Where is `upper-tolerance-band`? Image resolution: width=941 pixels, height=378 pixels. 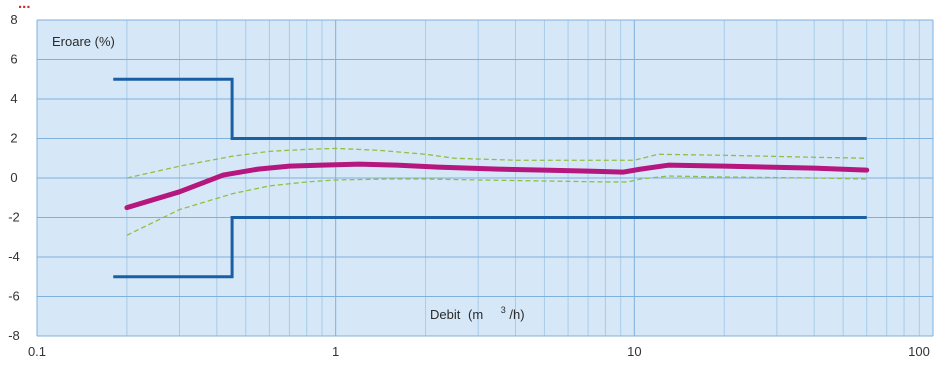
upper-tolerance-band is located at coordinates (496, 163).